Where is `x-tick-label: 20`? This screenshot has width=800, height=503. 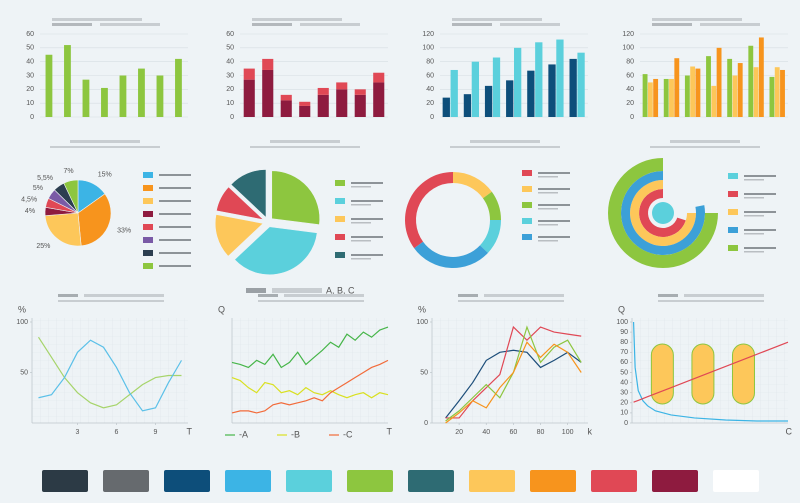 x-tick-label: 20 is located at coordinates (459, 432).